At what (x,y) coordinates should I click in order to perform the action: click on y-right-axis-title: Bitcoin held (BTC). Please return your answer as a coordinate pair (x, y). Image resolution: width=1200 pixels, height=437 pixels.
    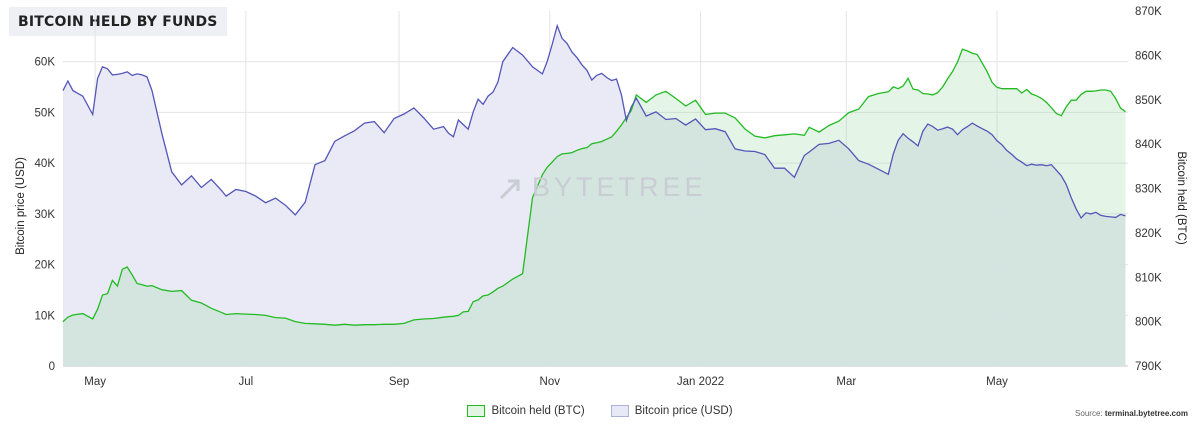
    Looking at the image, I should click on (1181, 197).